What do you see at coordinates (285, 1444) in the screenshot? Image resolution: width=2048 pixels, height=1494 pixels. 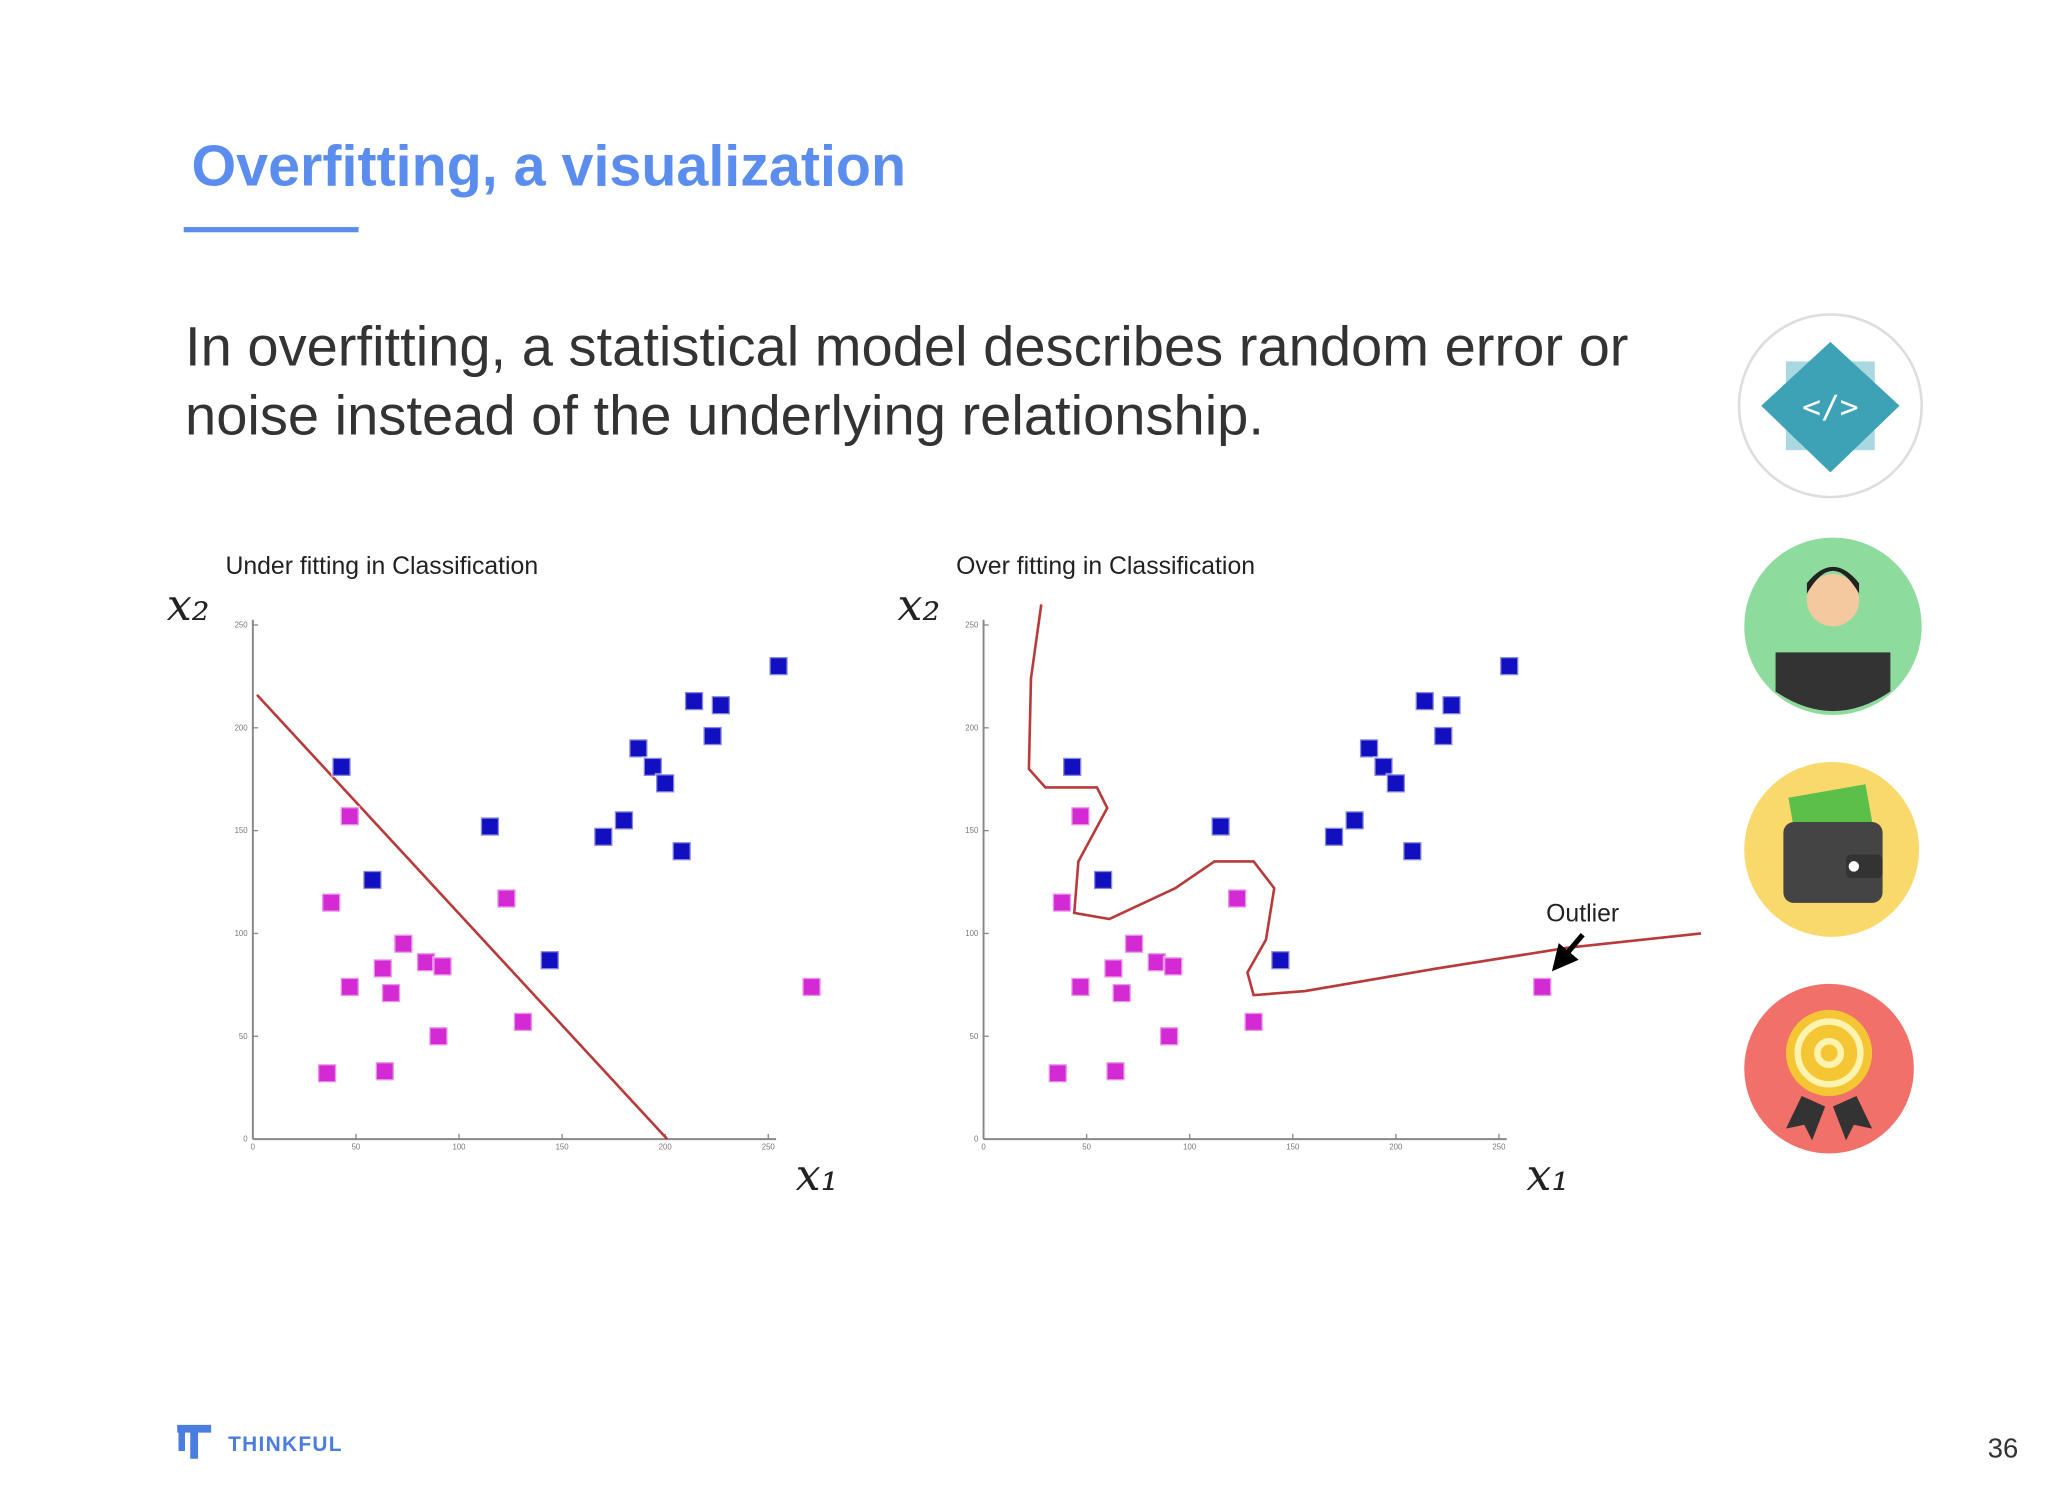 I see `brand-name: THINKFUL` at bounding box center [285, 1444].